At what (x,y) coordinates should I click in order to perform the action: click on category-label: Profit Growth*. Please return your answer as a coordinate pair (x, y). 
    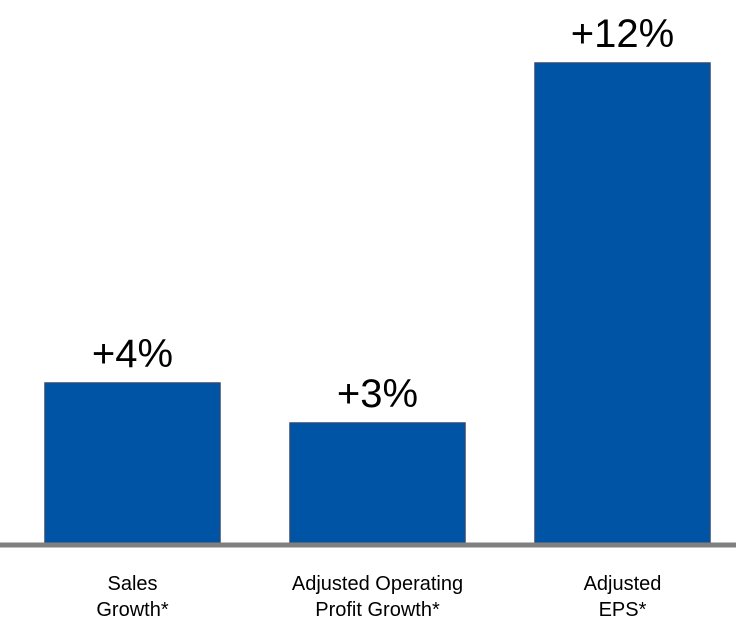
    Looking at the image, I should click on (377, 610).